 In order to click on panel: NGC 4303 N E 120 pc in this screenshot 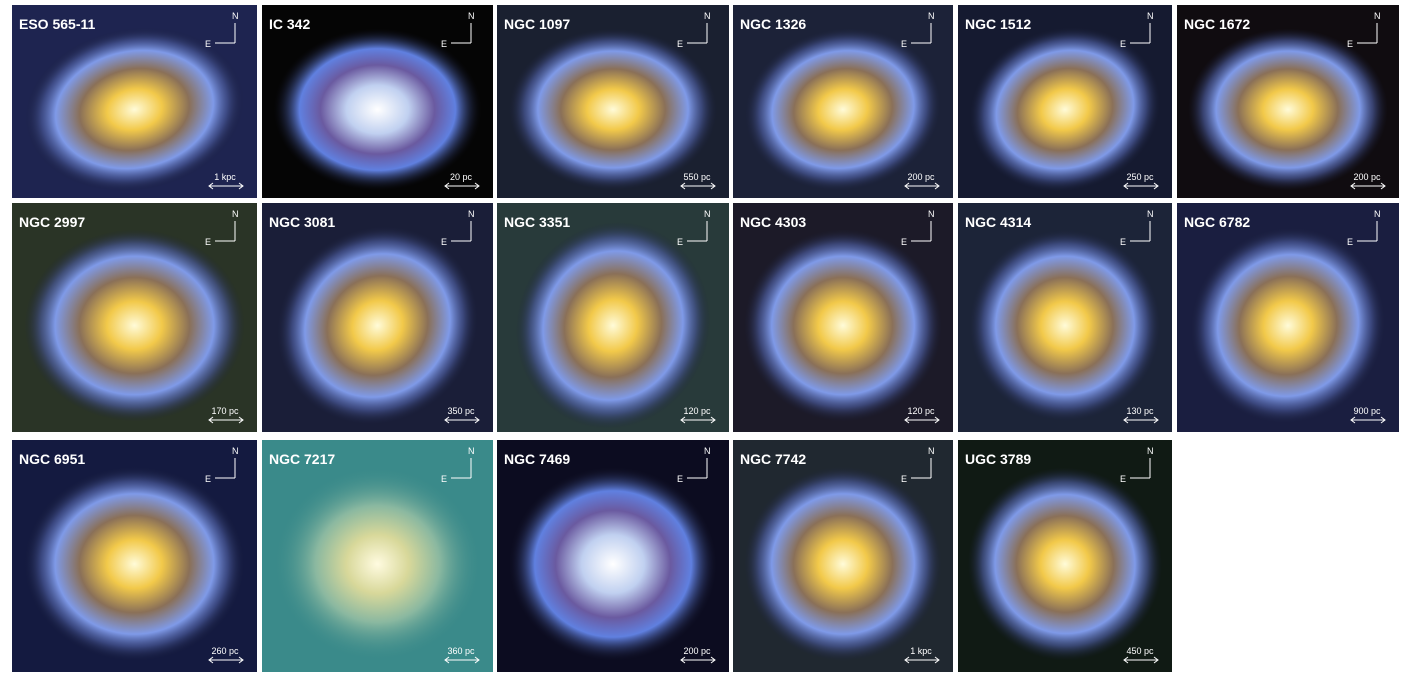, I will do `click(843, 317)`.